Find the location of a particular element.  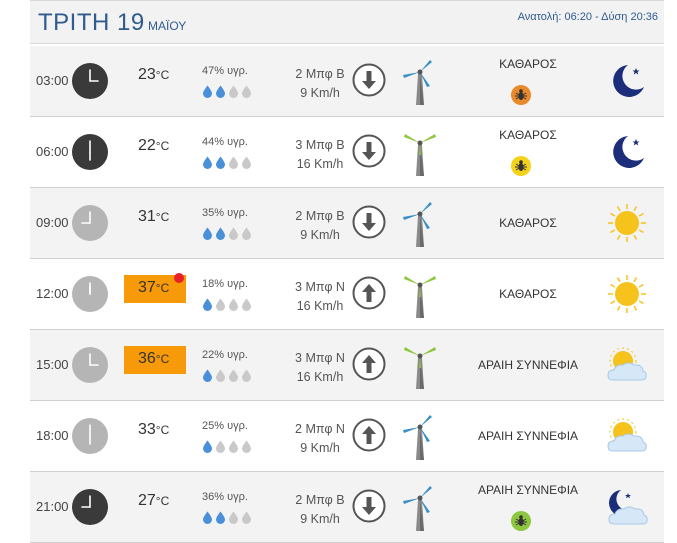

hour-row: 03:00 23°C 47% υγρ. 2 Μπφ Β 9 Km/h ΚΑΘΑΡΟΣ is located at coordinates (347, 81).